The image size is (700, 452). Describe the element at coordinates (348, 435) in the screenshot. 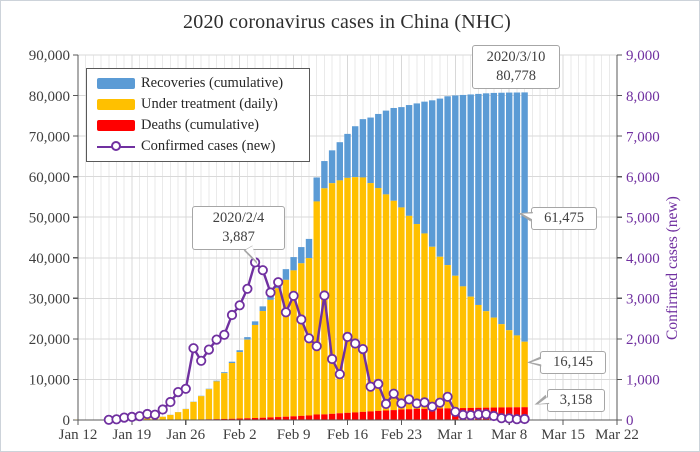

I see `svg-text: Feb 16` at that location.